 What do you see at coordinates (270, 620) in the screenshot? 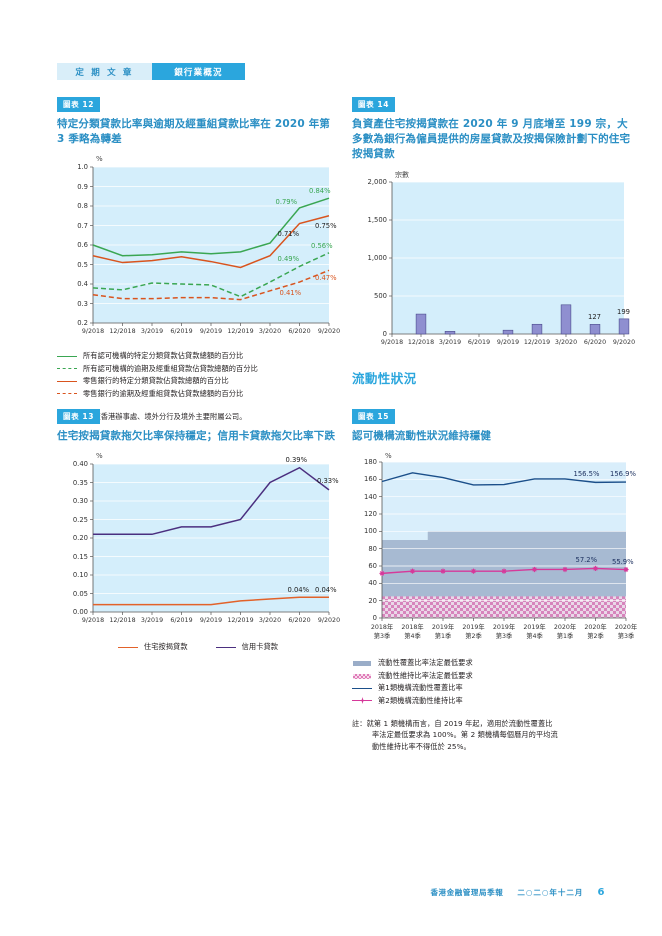
I see `chart13-xtick-line: 3/2020` at bounding box center [270, 620].